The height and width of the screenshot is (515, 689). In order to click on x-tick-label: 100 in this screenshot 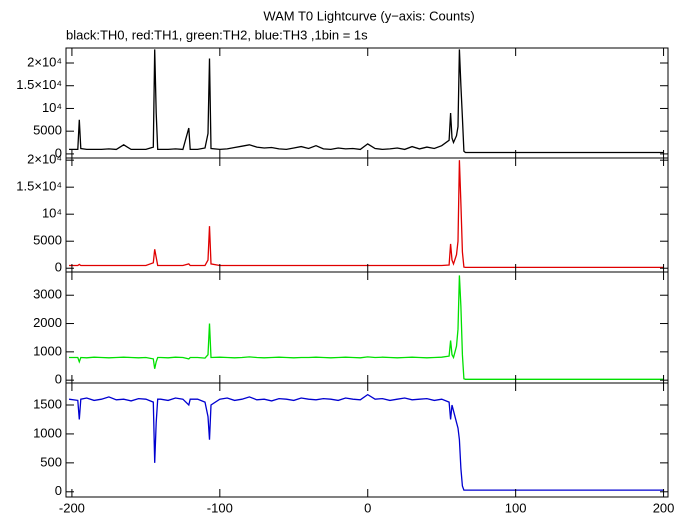, I will do `click(516, 507)`.